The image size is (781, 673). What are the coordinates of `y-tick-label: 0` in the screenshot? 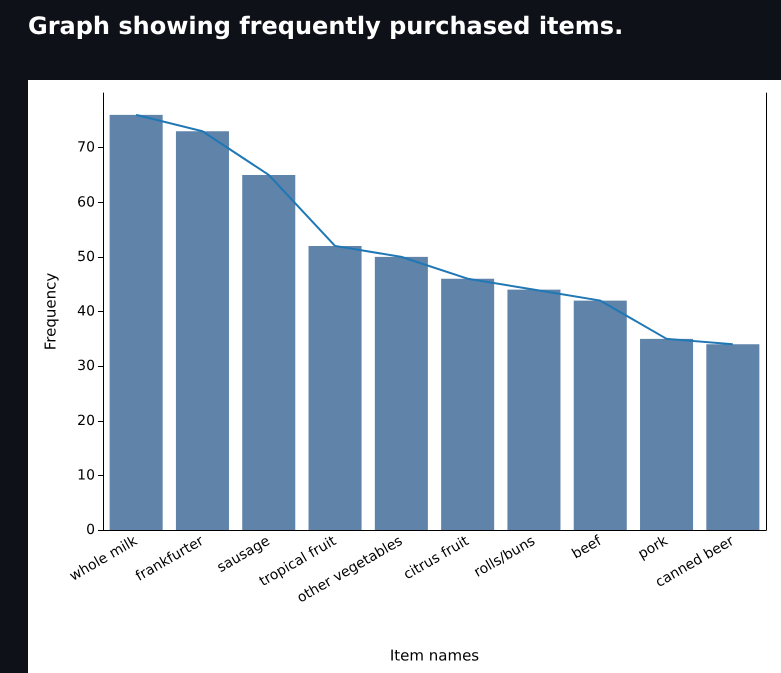 It's located at (90, 530).